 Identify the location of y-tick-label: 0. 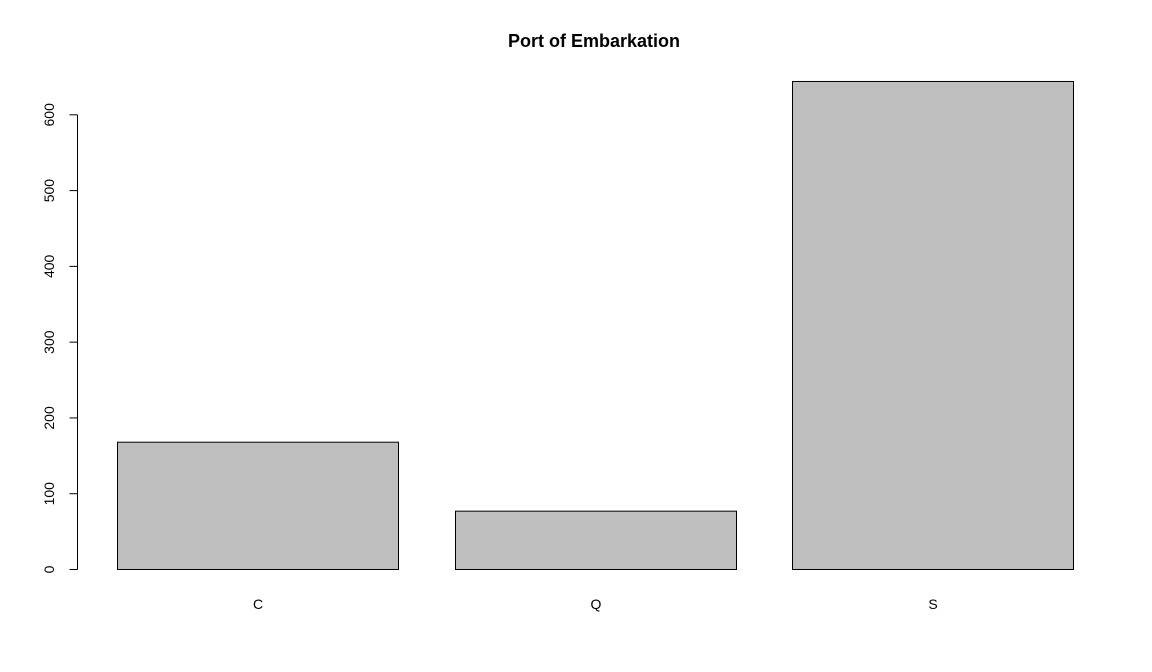
(49, 569).